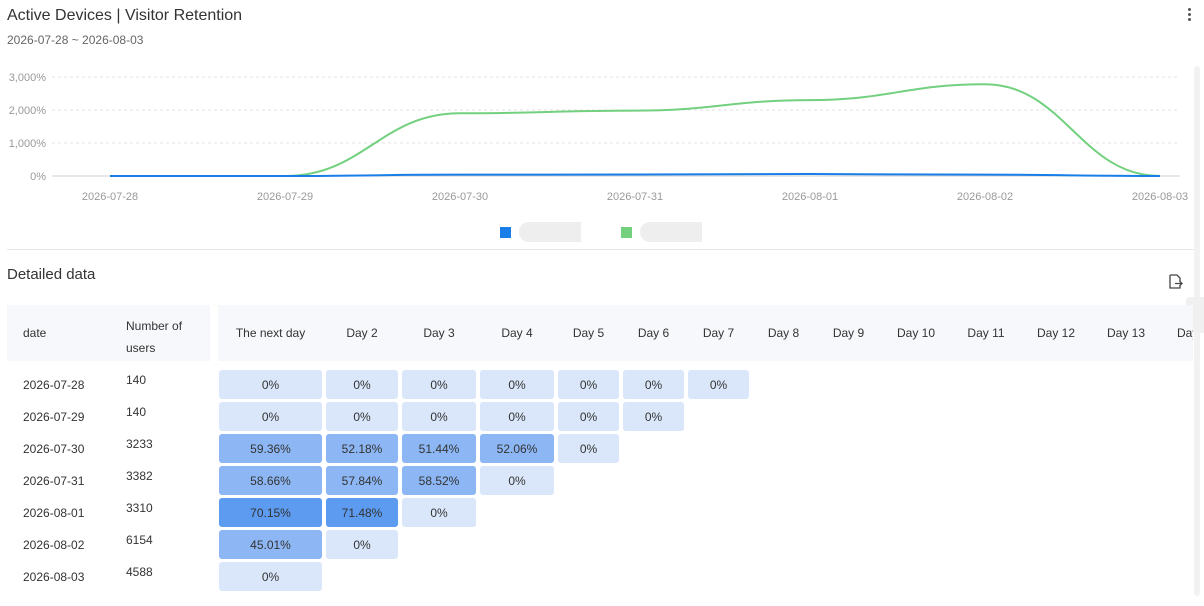 The height and width of the screenshot is (606, 1204). I want to click on retention-cell: 51.44%, so click(439, 448).